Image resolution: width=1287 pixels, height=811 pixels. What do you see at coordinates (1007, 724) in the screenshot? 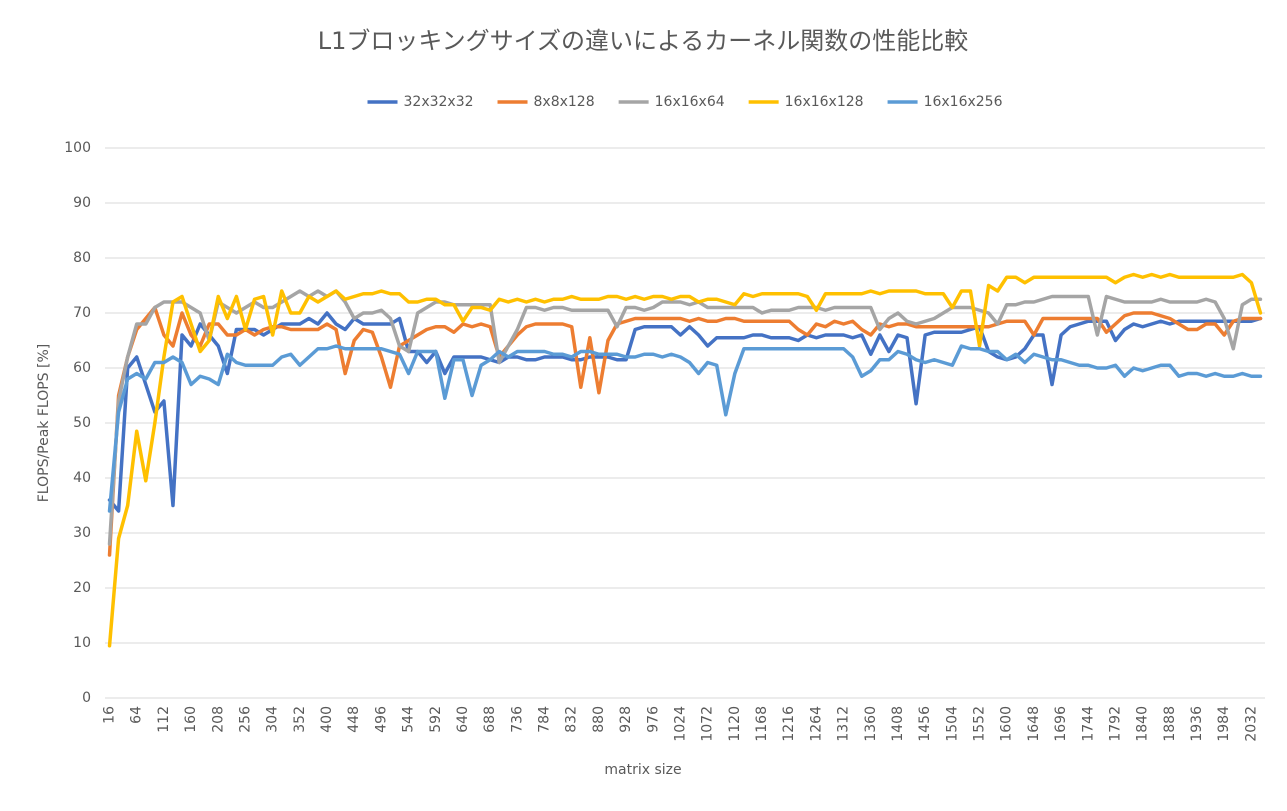
I see `x-tick-label: 1600` at bounding box center [1007, 724].